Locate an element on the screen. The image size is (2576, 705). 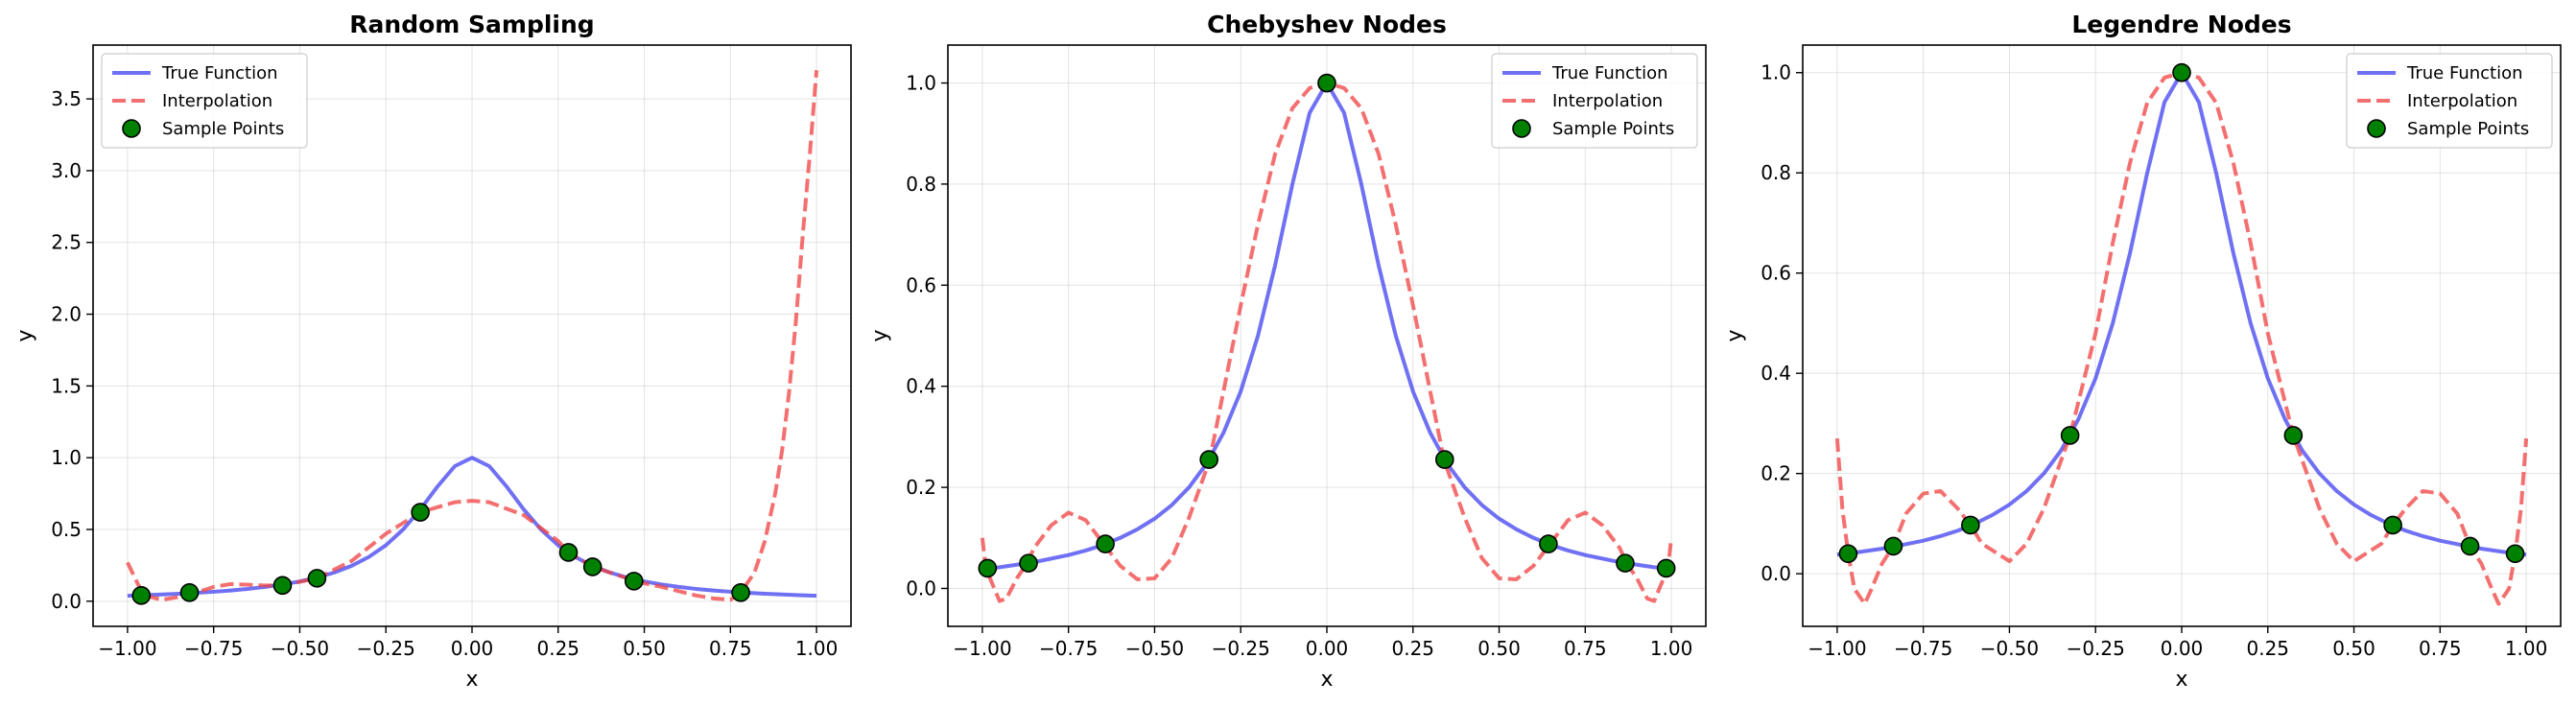
y-tick-label: 3.5 is located at coordinates (67, 98).